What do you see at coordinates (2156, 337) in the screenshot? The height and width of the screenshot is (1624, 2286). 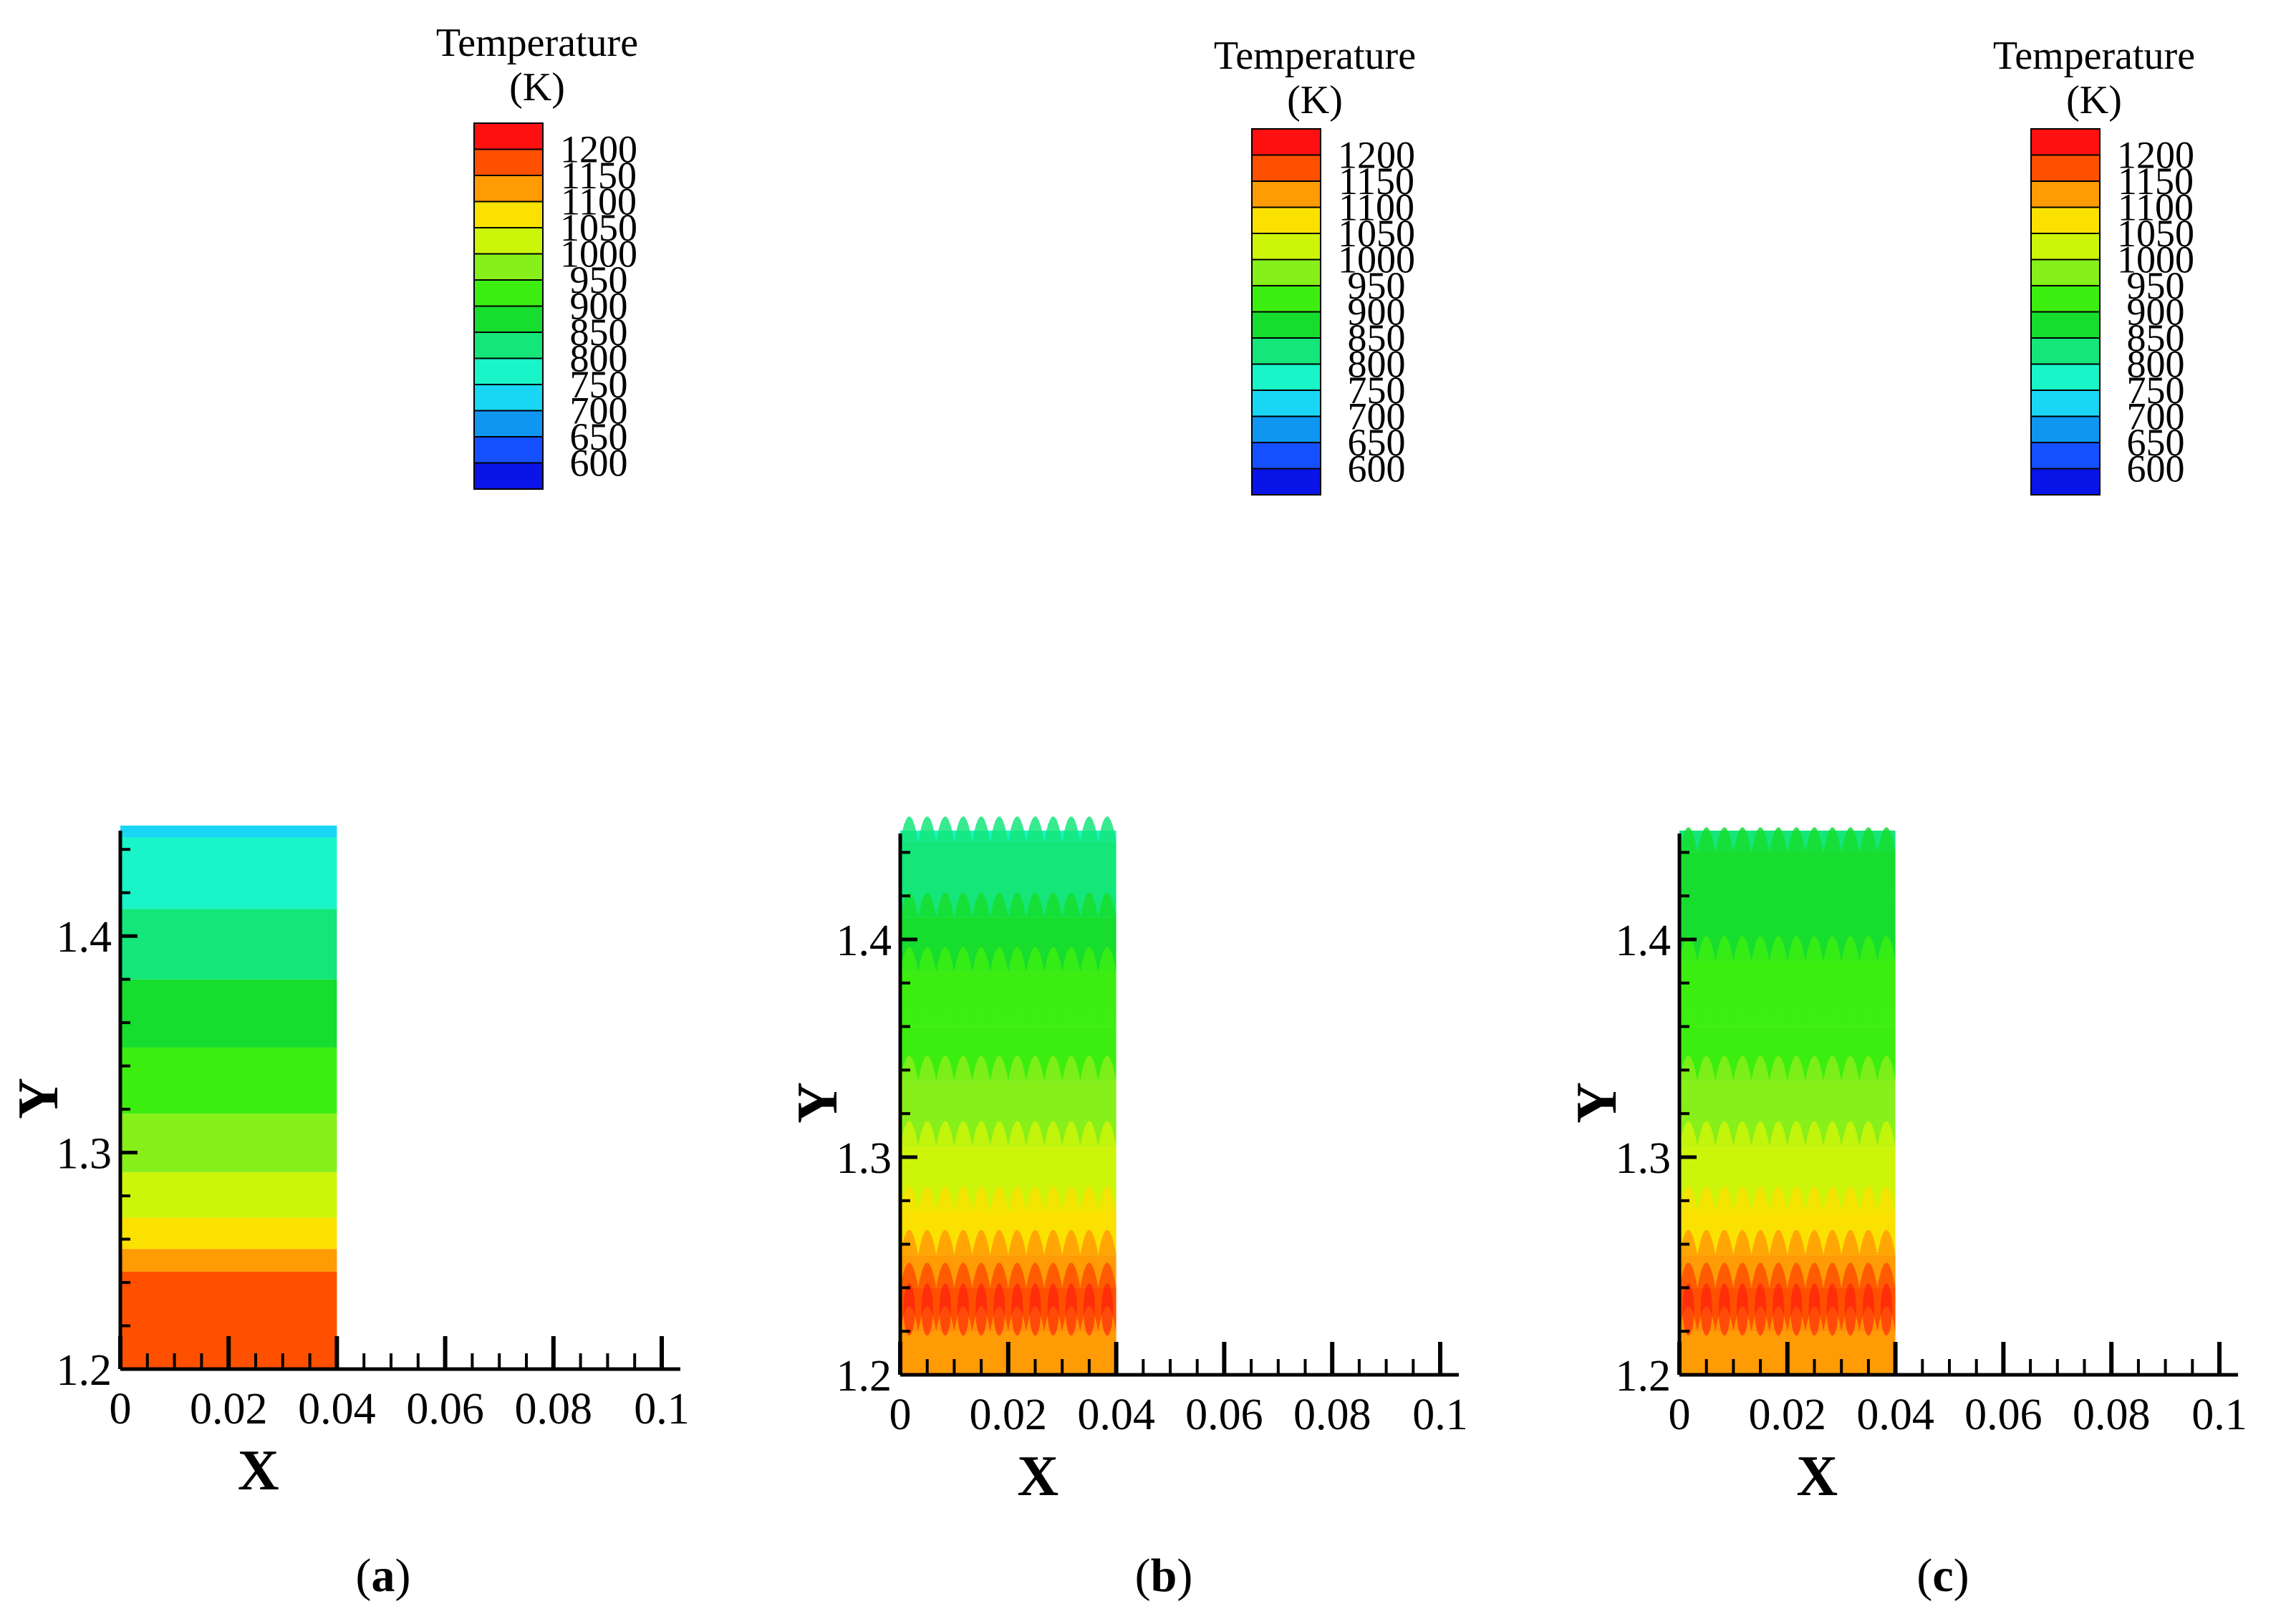 I see `legend-level-label: 850` at bounding box center [2156, 337].